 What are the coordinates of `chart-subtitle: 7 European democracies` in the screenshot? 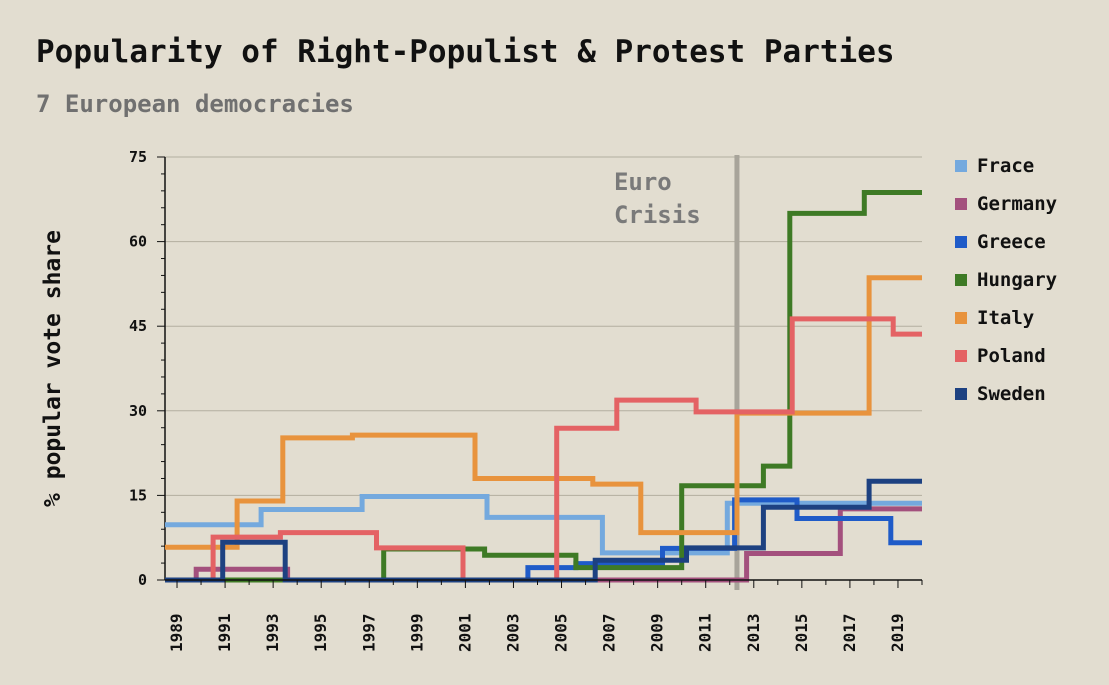 It's located at (195, 104).